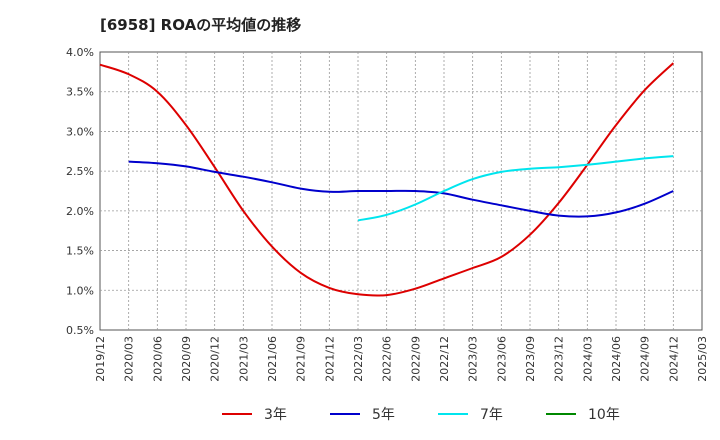  What do you see at coordinates (358, 359) in the screenshot?
I see `x-tick-label: 2022/03` at bounding box center [358, 359].